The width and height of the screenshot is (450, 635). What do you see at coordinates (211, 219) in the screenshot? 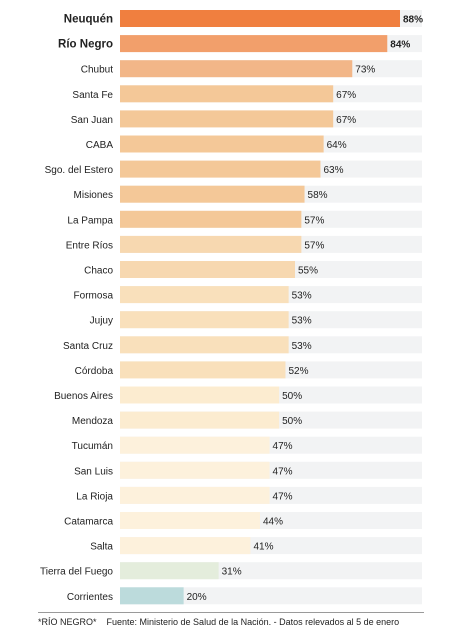
I see `bar-la-pampa` at bounding box center [211, 219].